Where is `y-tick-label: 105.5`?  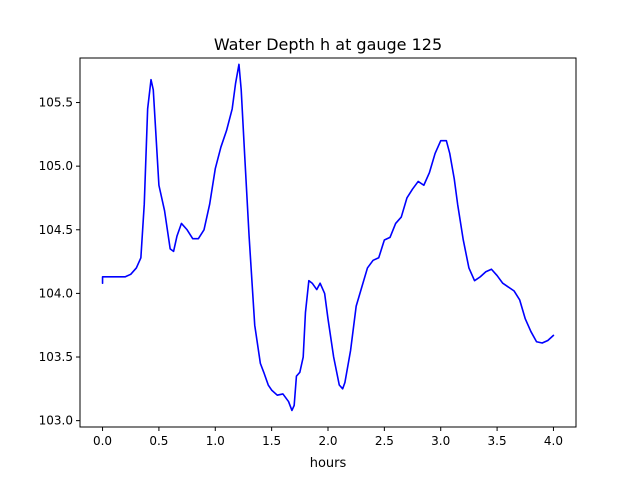
y-tick-label: 105.5 is located at coordinates (56, 103).